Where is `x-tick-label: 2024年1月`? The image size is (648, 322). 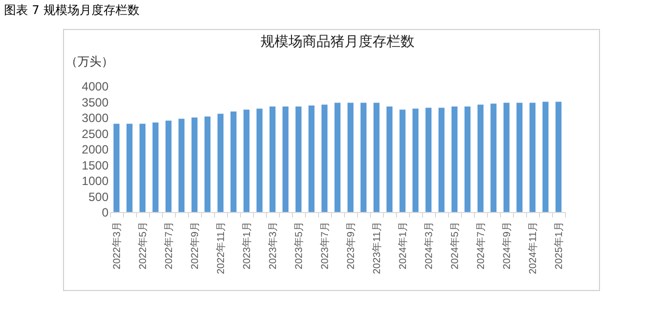
x-tick-label: 2024年1月 is located at coordinates (403, 246).